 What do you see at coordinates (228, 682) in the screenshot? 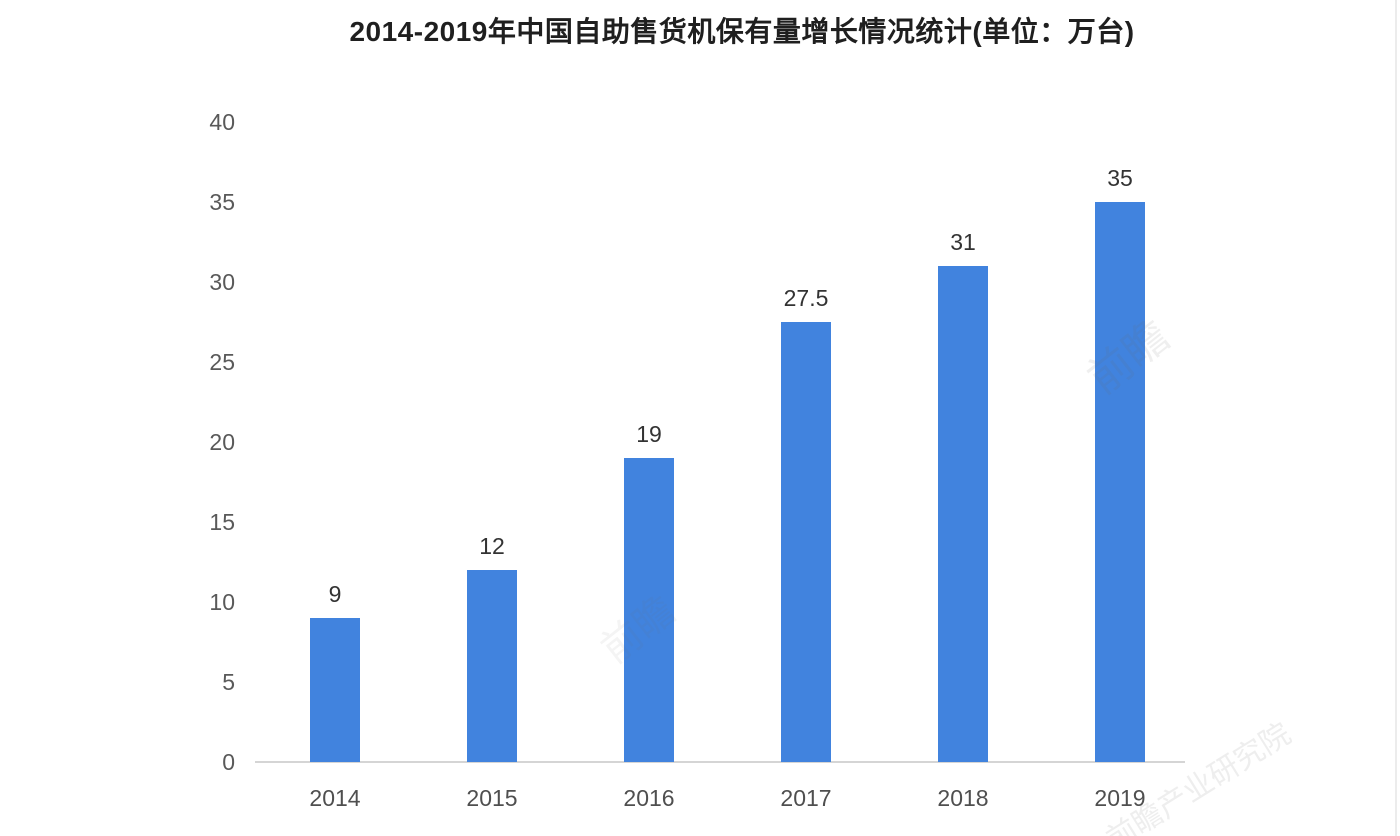
I see `y-axis-tick-label: 5` at bounding box center [228, 682].